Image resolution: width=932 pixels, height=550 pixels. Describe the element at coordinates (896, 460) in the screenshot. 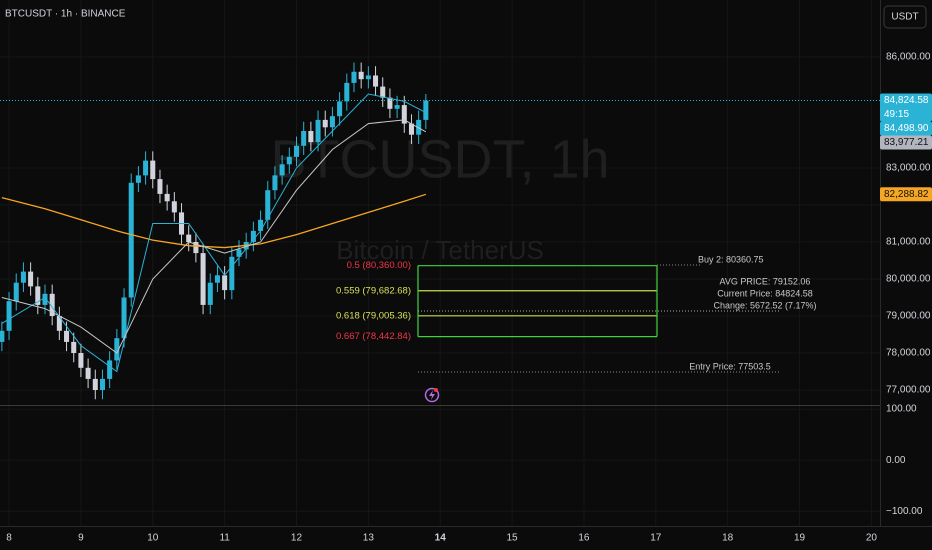

I see `y-tick-label: 0.00` at that location.